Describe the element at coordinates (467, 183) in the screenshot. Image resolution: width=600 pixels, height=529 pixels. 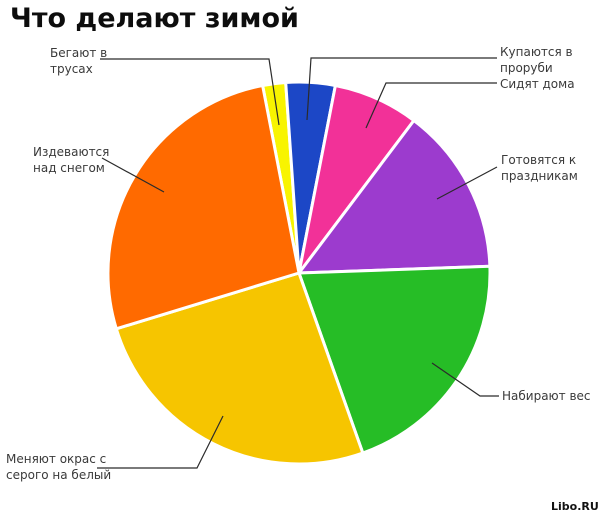
I see `leader-line-gotovyatsya-k-prazdnikam` at that location.